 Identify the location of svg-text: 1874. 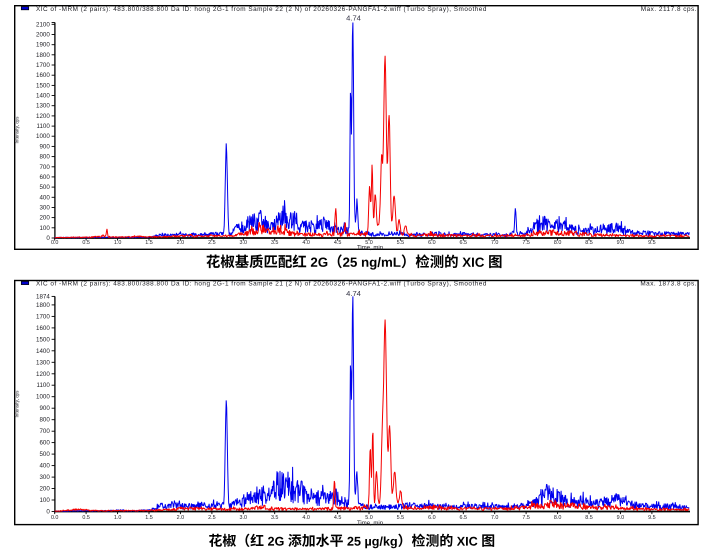
(43, 296).